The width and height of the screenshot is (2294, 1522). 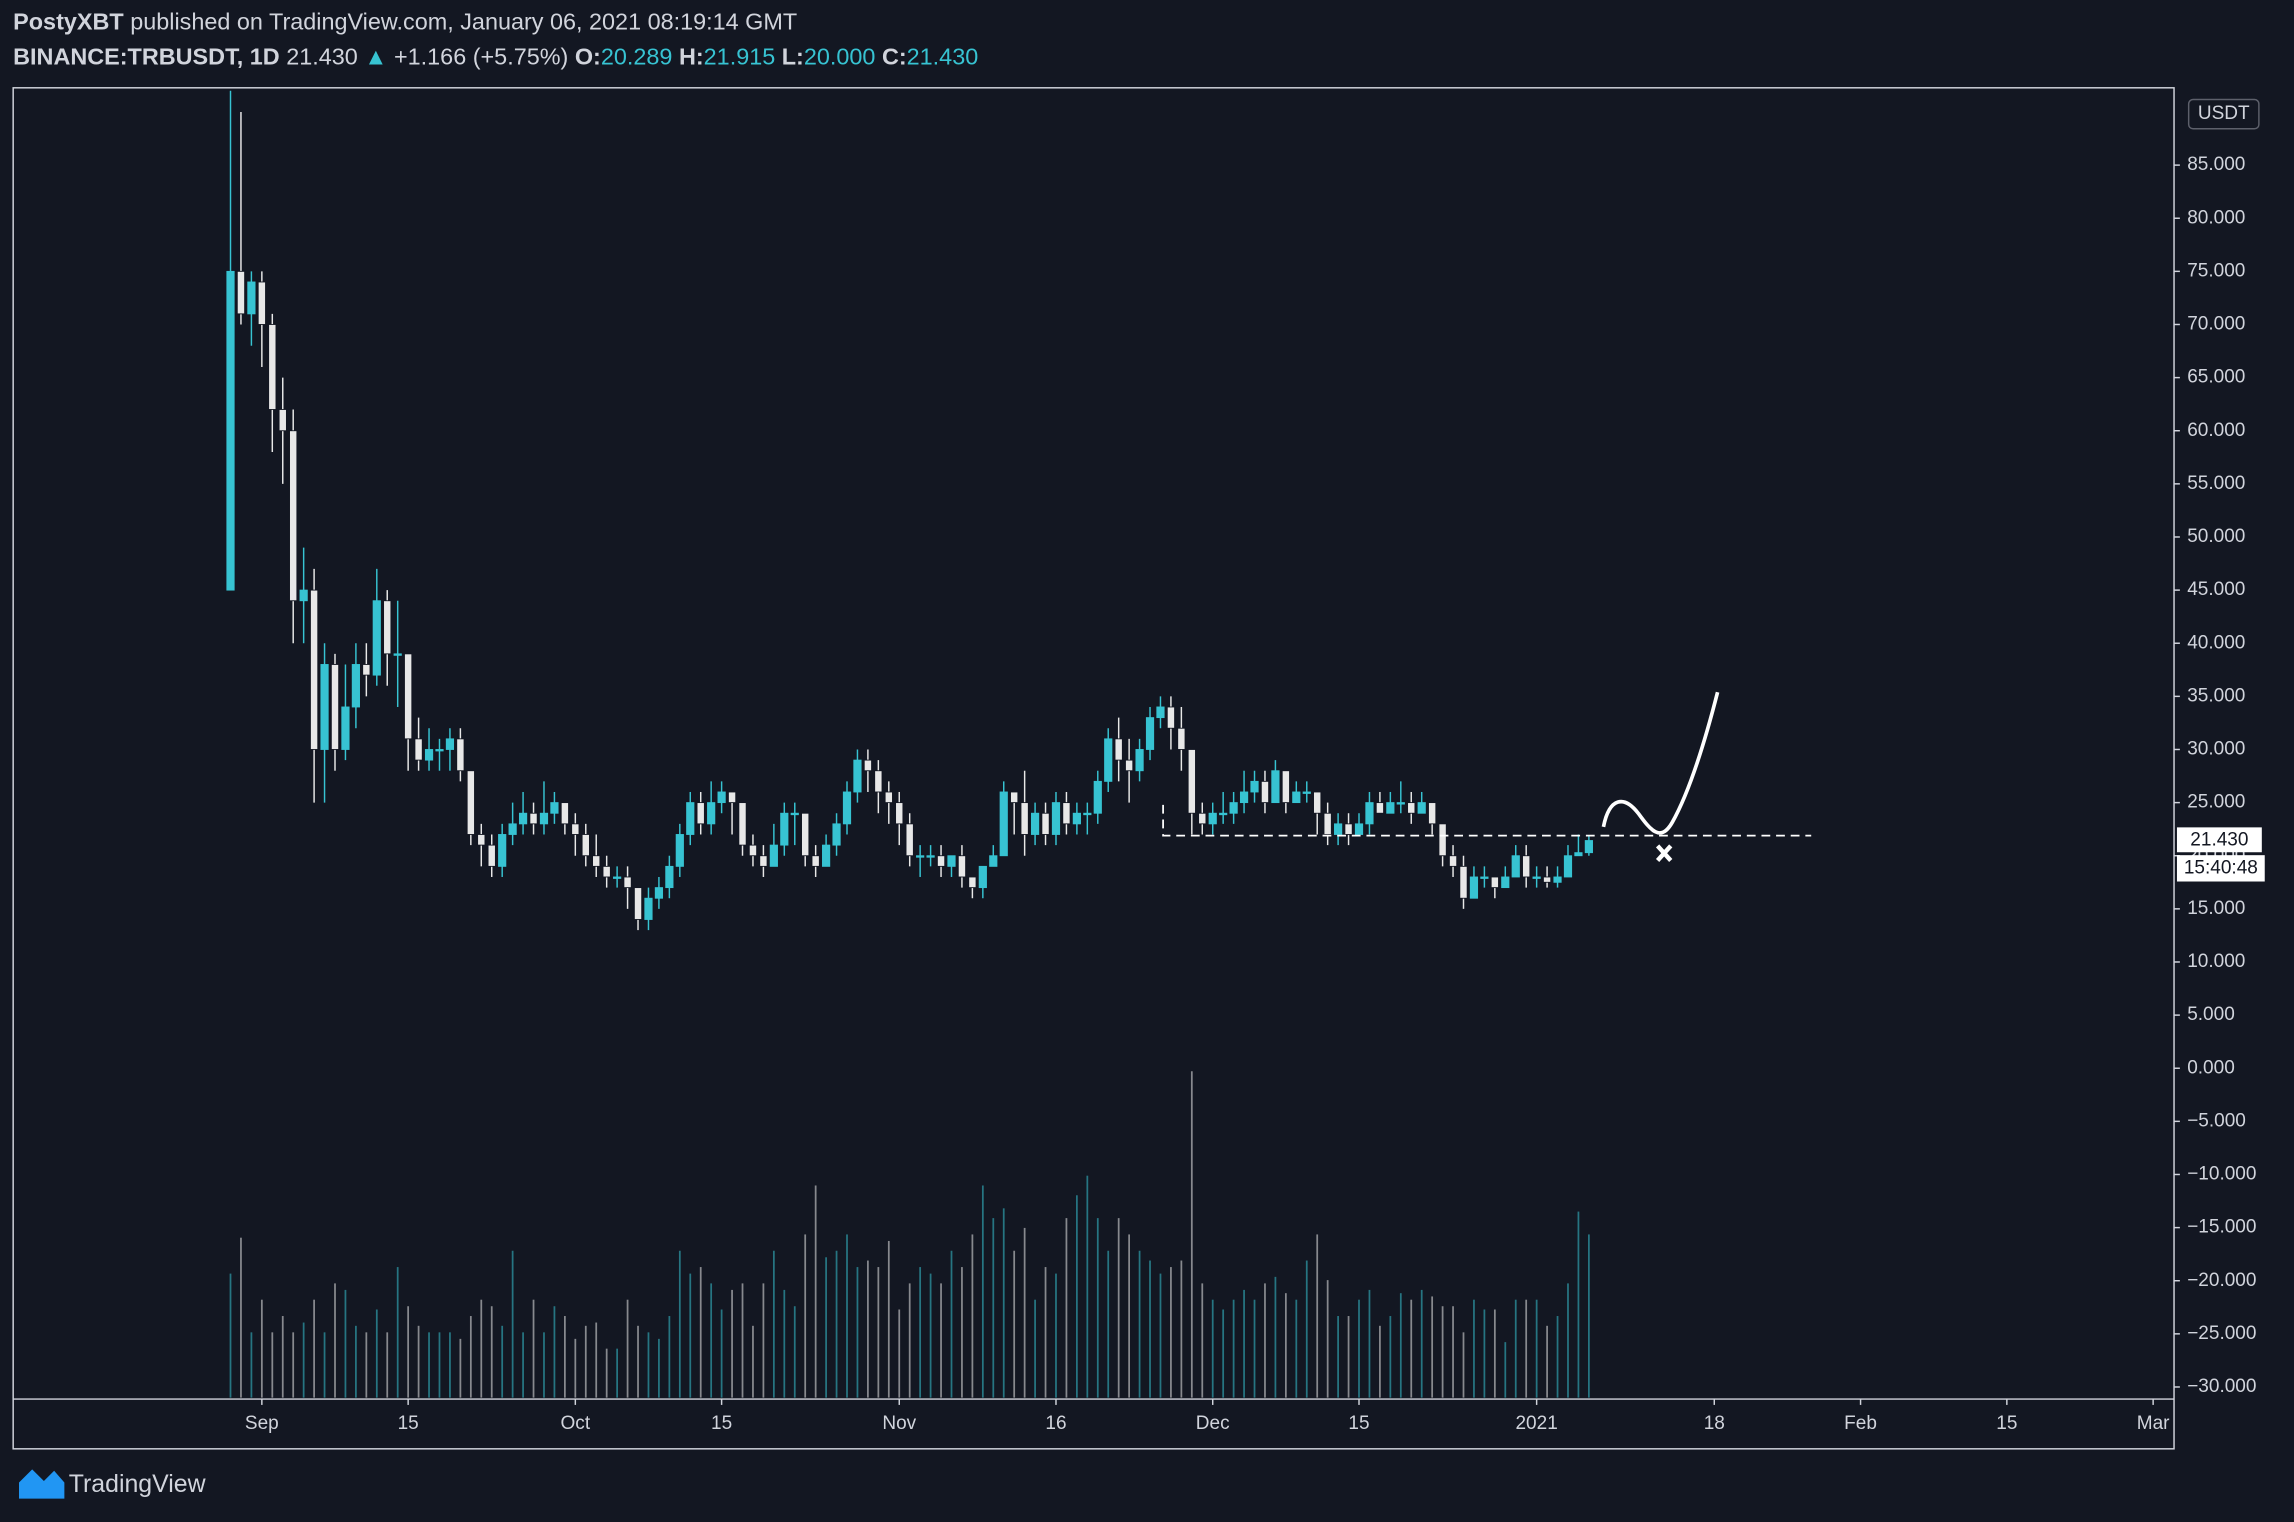 What do you see at coordinates (146, 57) in the screenshot?
I see `symbol: BINANCE:TRBUSDT, 1D` at bounding box center [146, 57].